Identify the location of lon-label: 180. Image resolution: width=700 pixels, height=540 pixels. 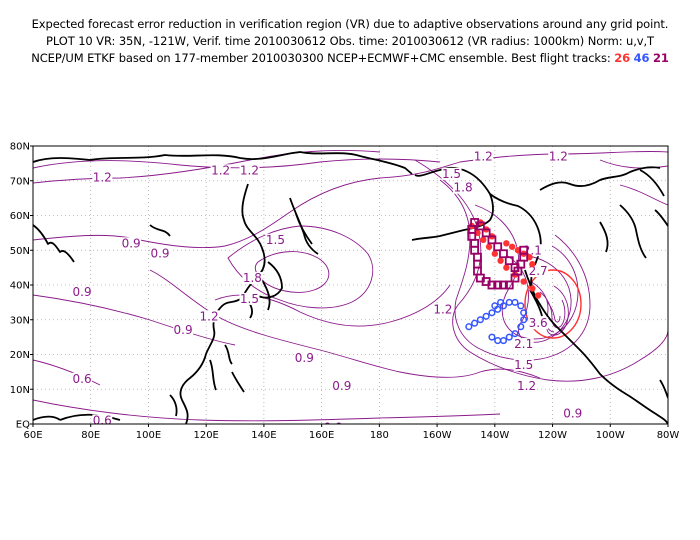
(379, 435).